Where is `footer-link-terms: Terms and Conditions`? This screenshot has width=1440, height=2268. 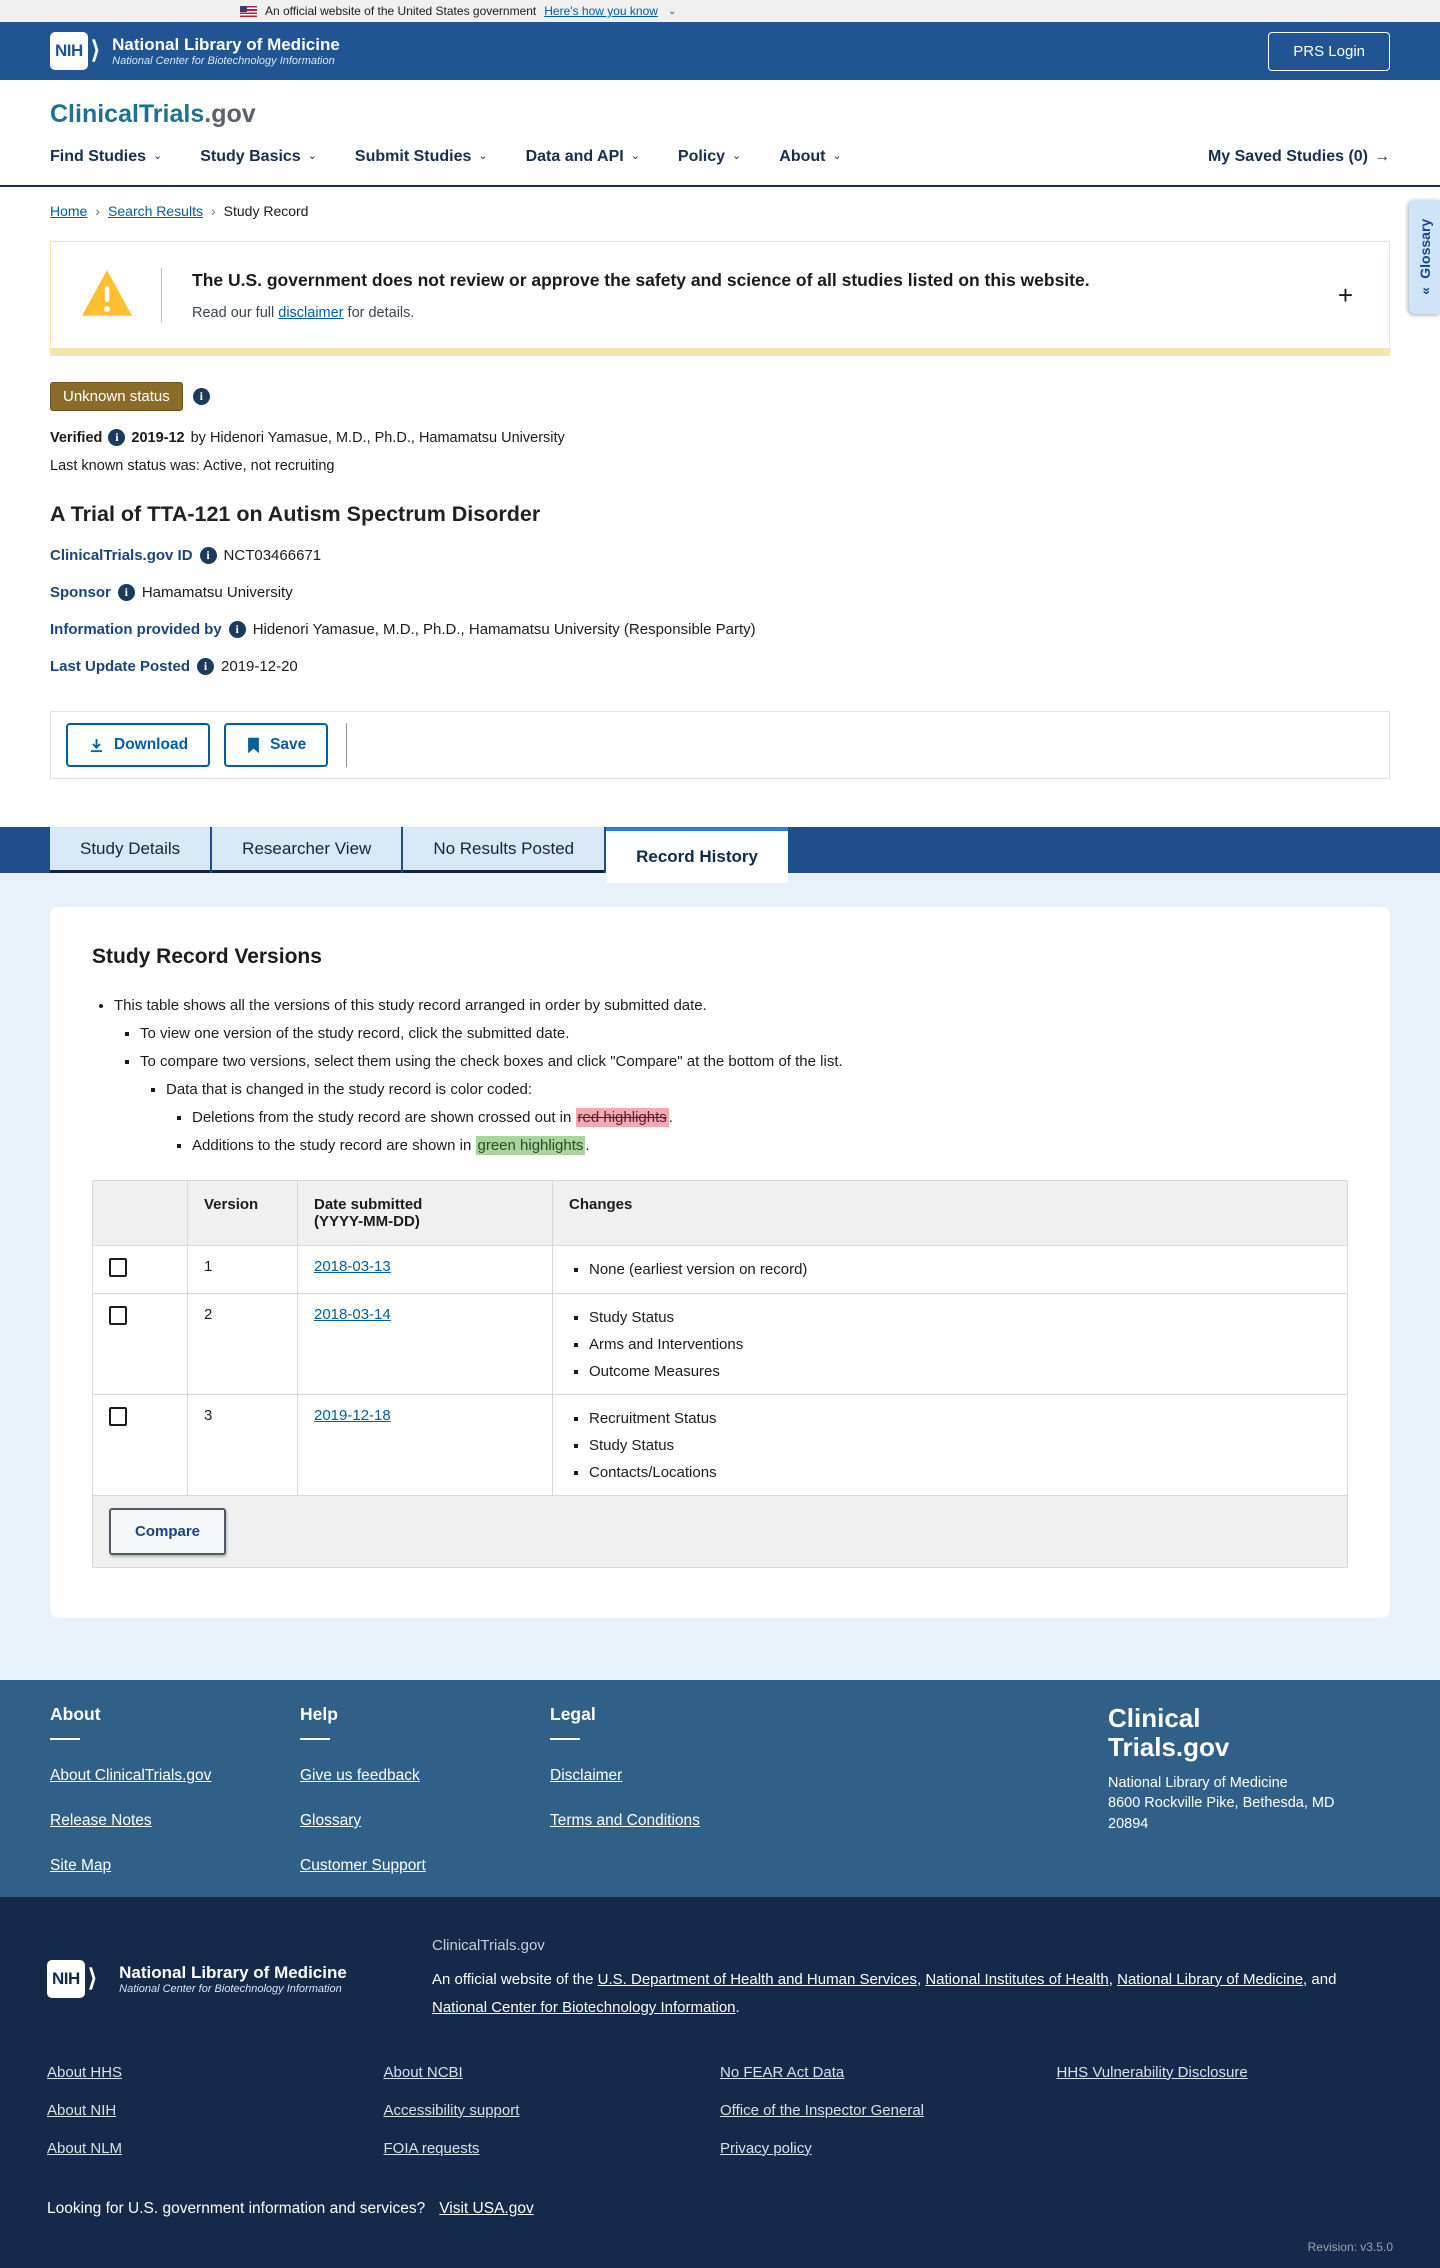
footer-link-terms: Terms and Conditions is located at coordinates (625, 1820).